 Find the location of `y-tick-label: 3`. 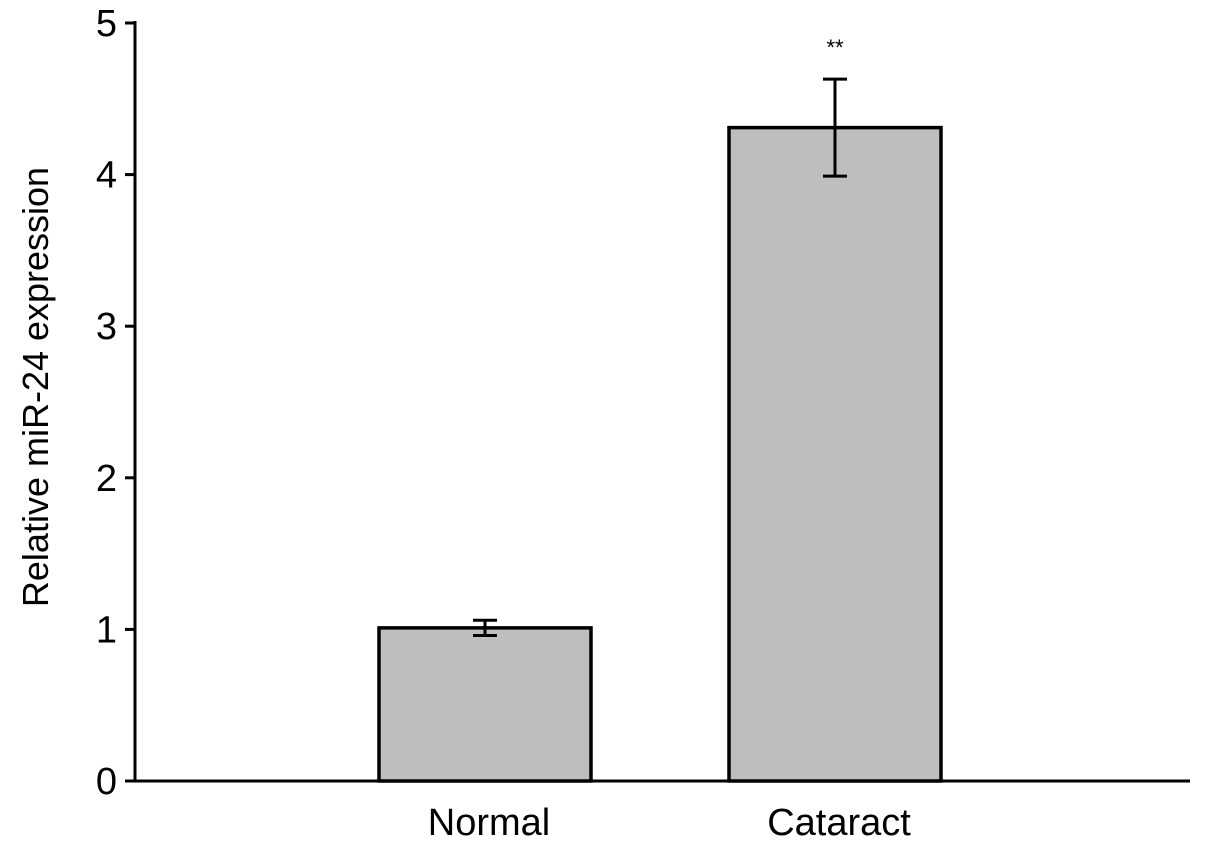

y-tick-label: 3 is located at coordinates (106, 327).